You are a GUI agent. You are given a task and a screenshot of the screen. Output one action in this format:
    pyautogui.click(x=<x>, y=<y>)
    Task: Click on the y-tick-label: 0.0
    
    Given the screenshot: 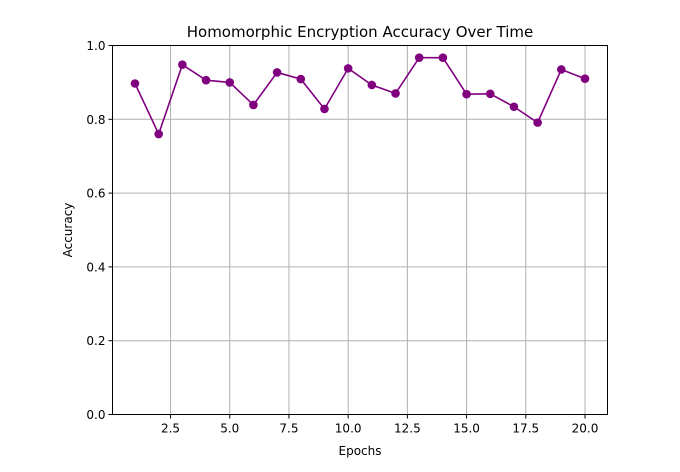 What is the action you would take?
    pyautogui.click(x=95, y=415)
    